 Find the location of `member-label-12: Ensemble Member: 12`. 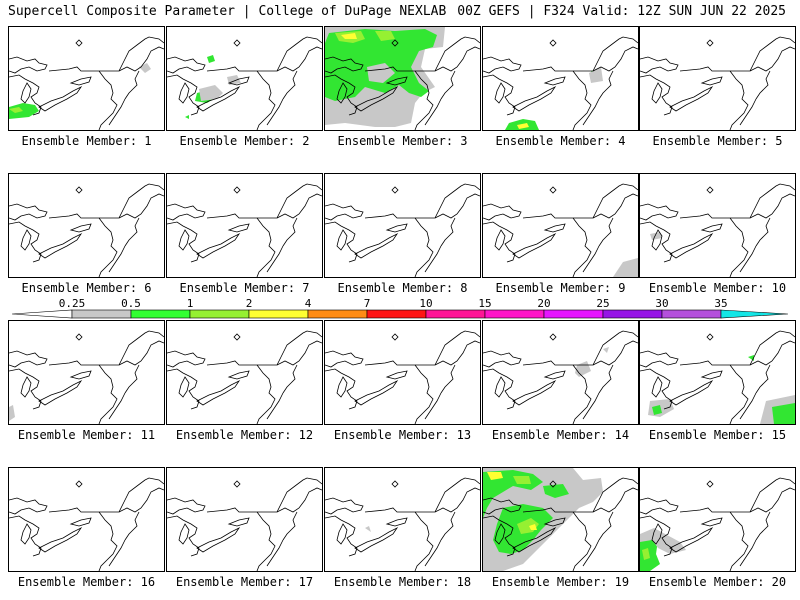

member-label-12: Ensemble Member: 12 is located at coordinates (244, 435).